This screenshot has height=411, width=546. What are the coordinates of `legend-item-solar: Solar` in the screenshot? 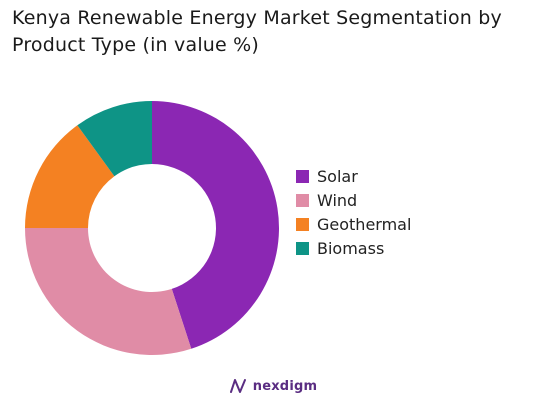 It's located at (353, 176).